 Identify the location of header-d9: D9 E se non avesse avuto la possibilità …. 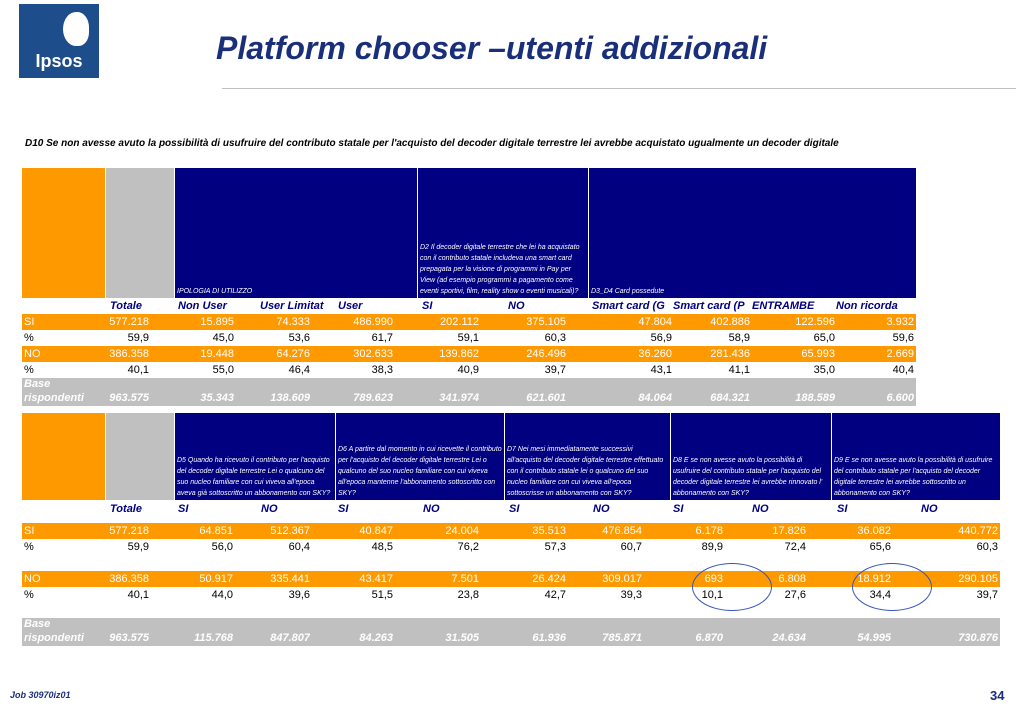
(916, 456).